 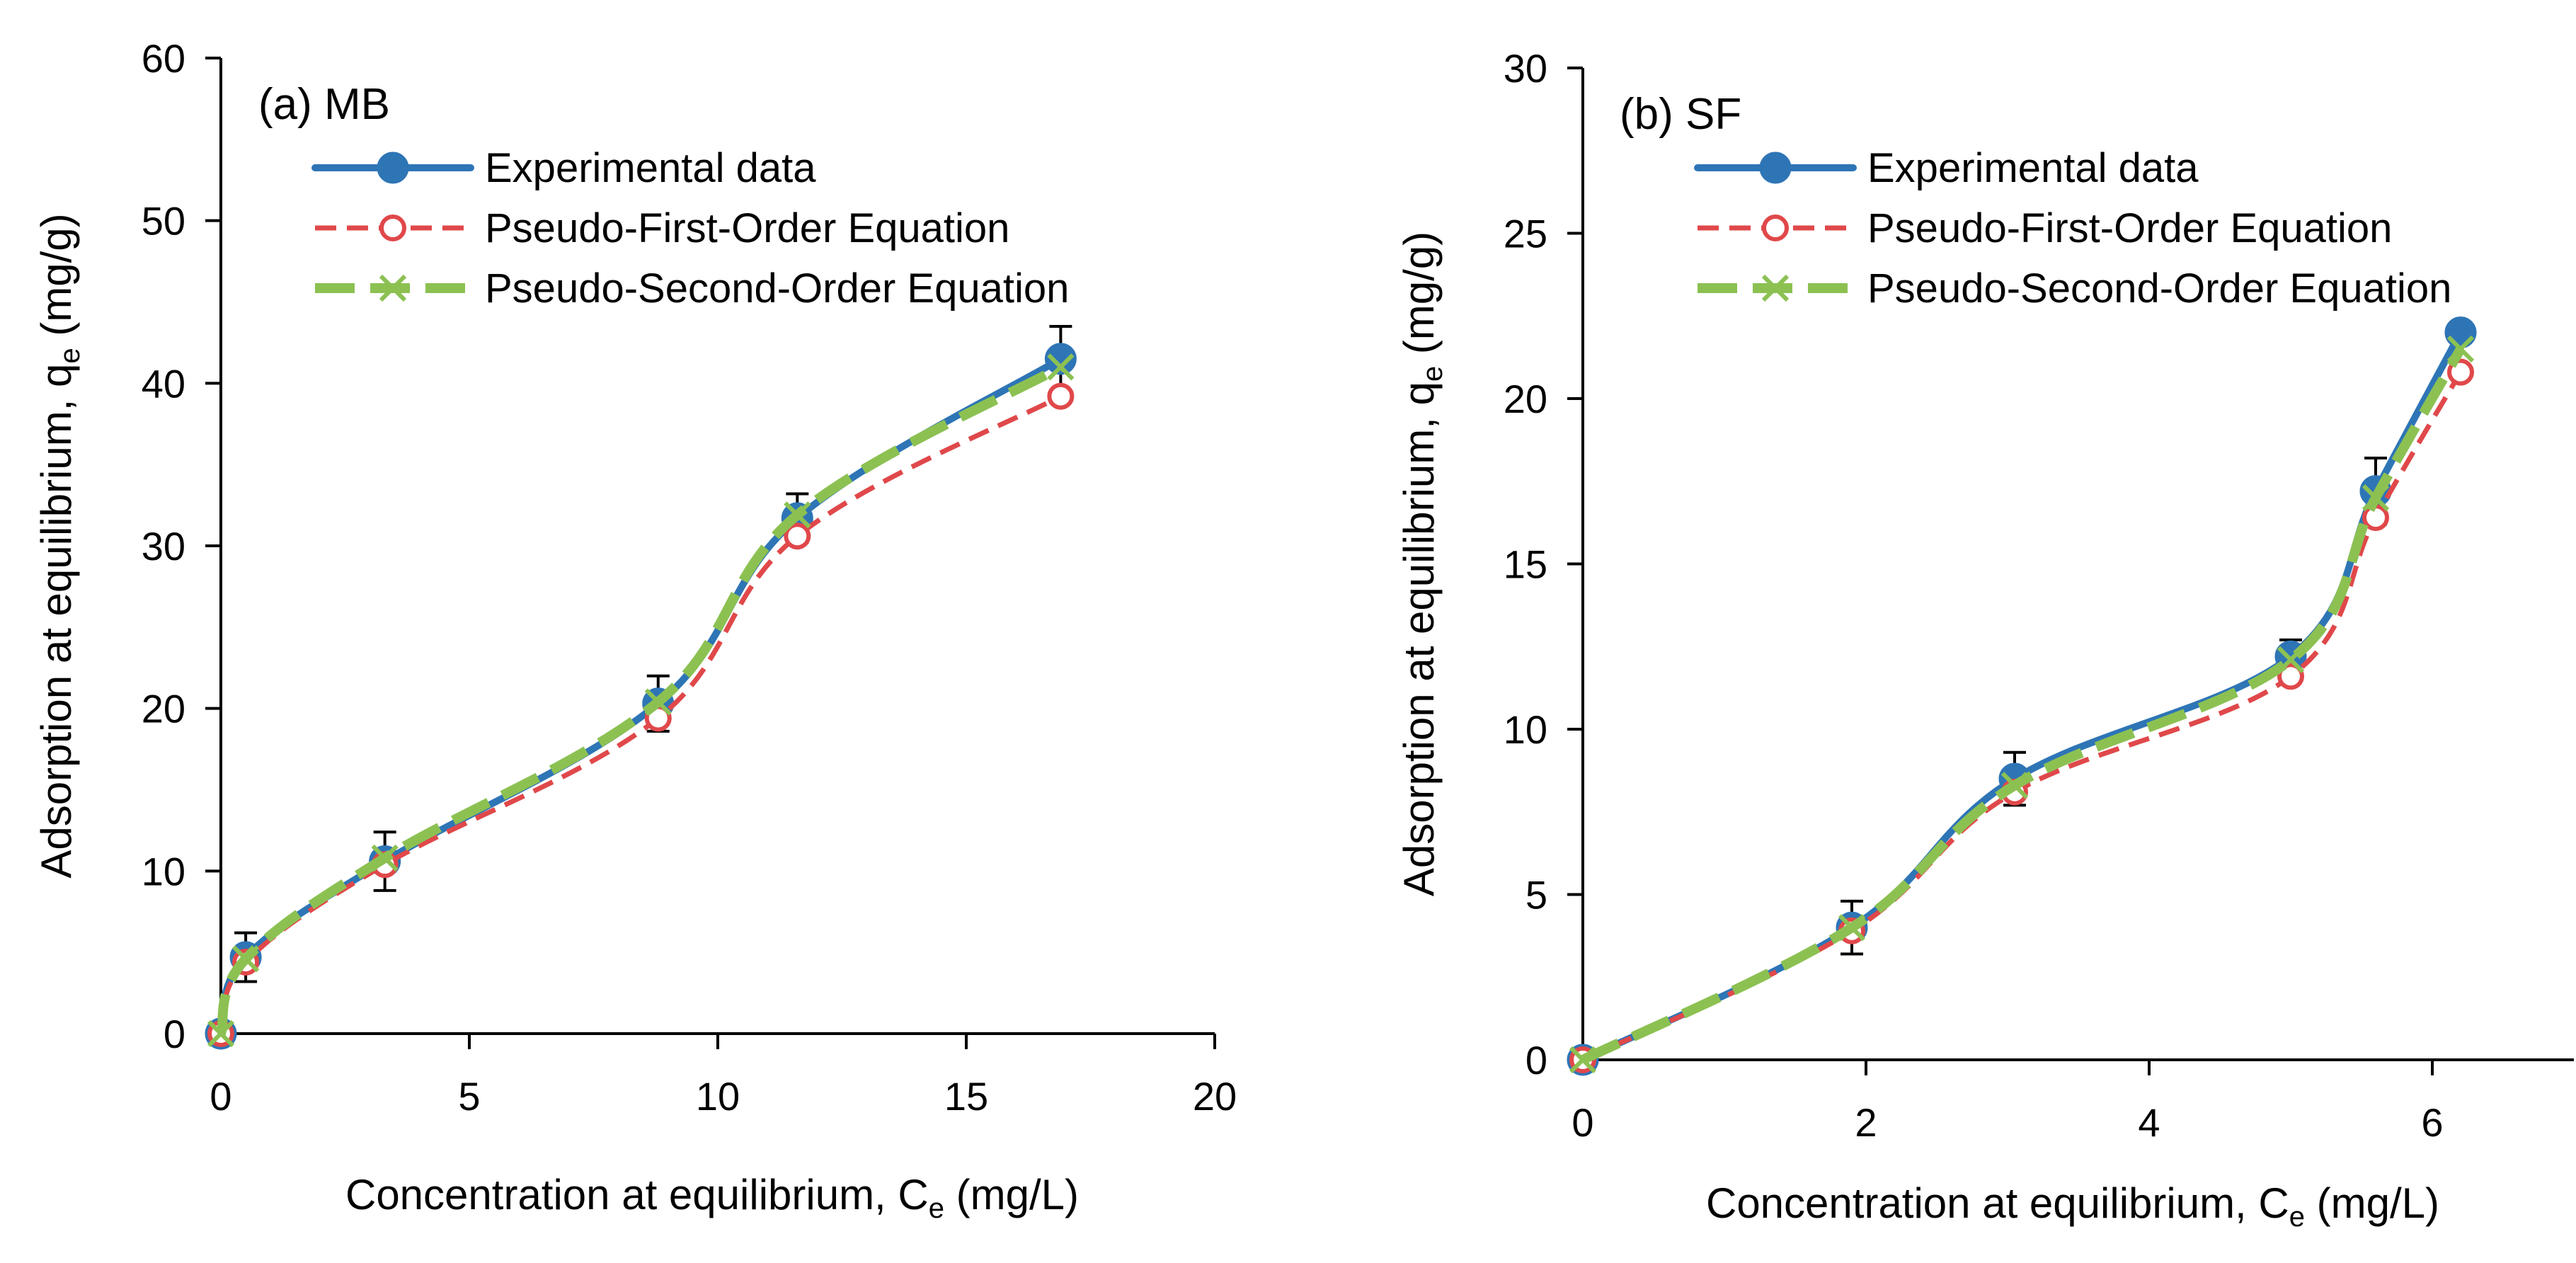 I want to click on x-tick-label: 2, so click(x=1866, y=1122).